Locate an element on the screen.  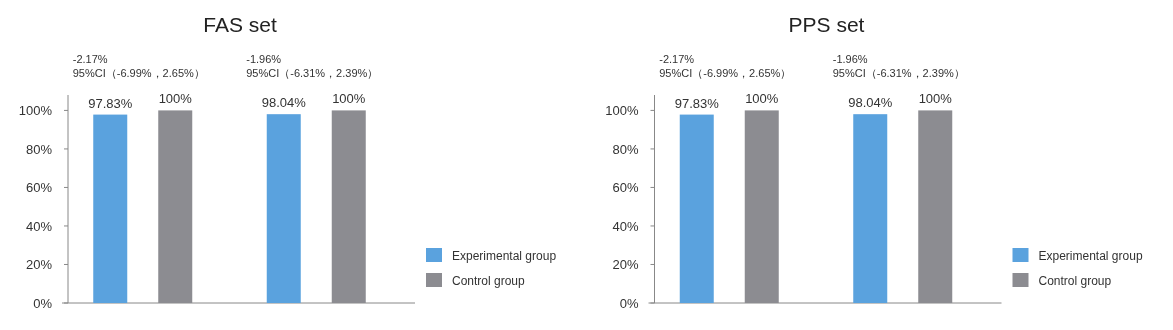
chart-title: PPS set is located at coordinates (826, 24).